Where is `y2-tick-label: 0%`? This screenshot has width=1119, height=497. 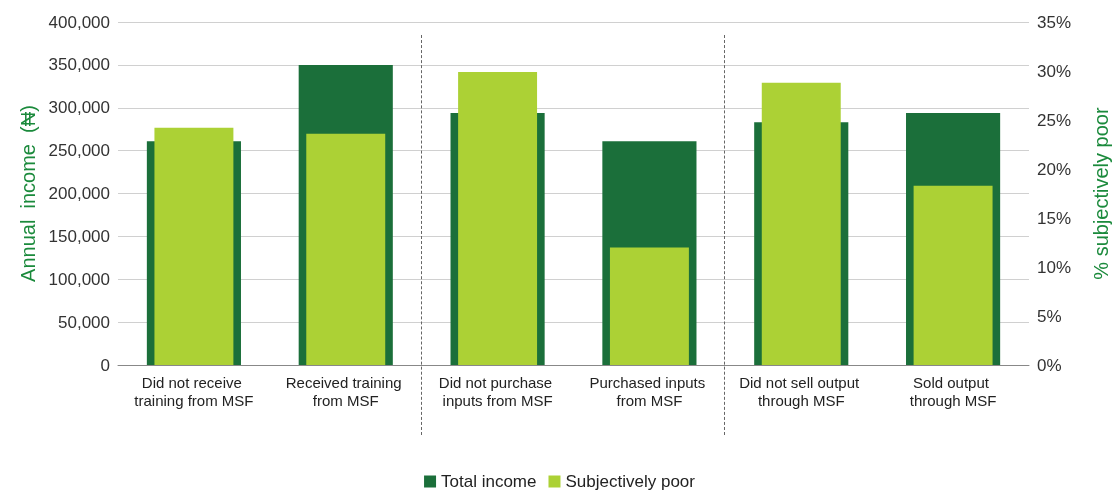
y2-tick-label: 0% is located at coordinates (1049, 365).